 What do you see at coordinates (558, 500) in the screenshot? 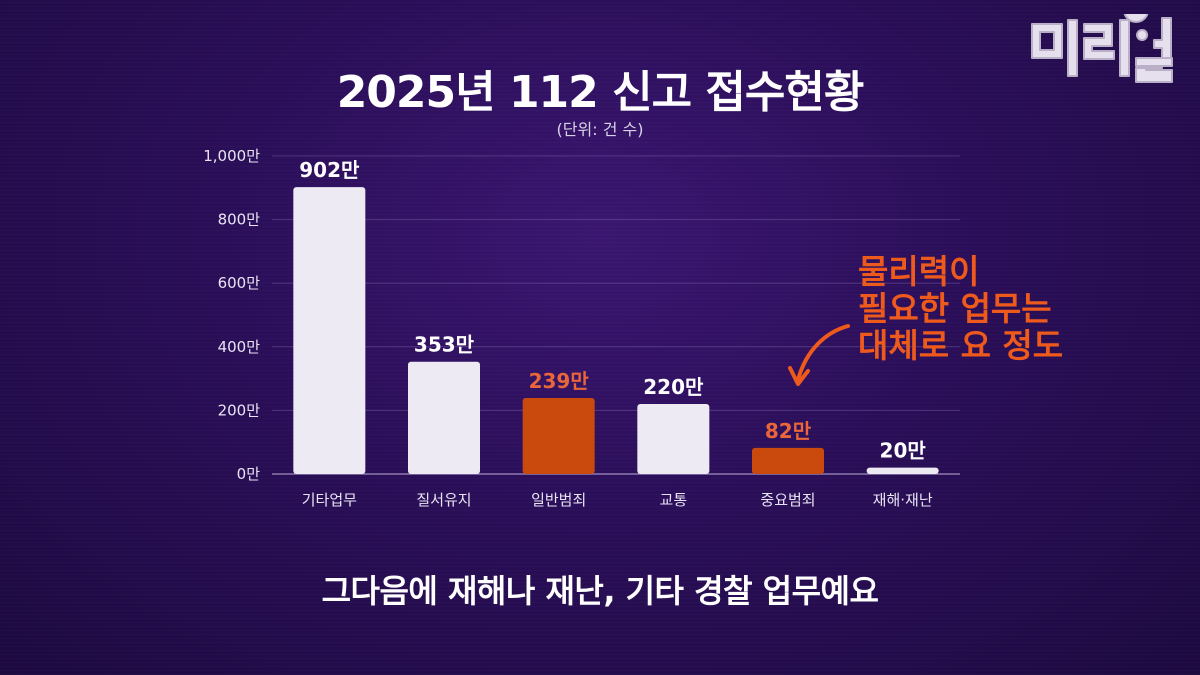
I see `x-category-label: 일반범죄` at bounding box center [558, 500].